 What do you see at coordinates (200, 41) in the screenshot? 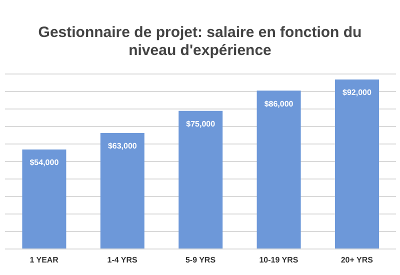
I see `chart-title: Gestionnaire de projet: salaire en fonction du niveau d'expérience` at bounding box center [200, 41].